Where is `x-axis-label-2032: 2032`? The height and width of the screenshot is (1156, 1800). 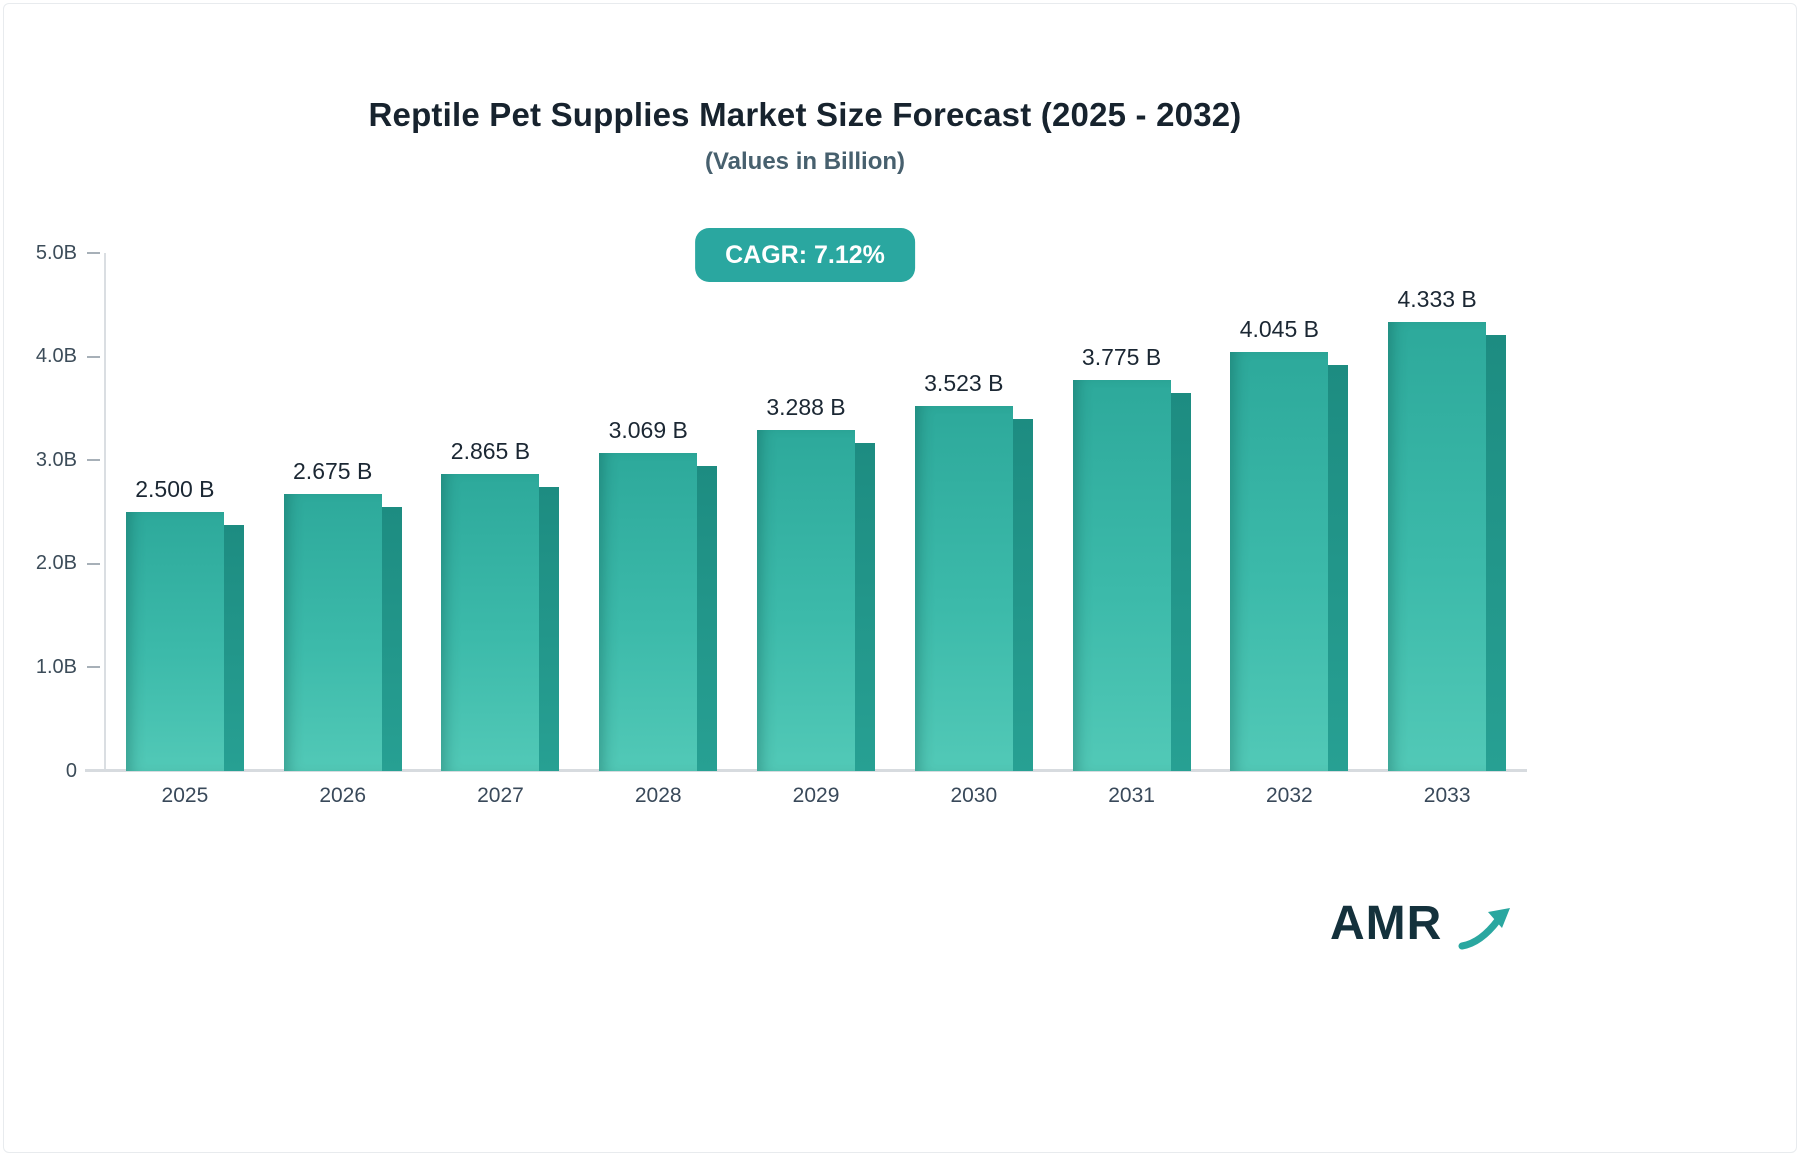 x-axis-label-2032: 2032 is located at coordinates (1289, 795).